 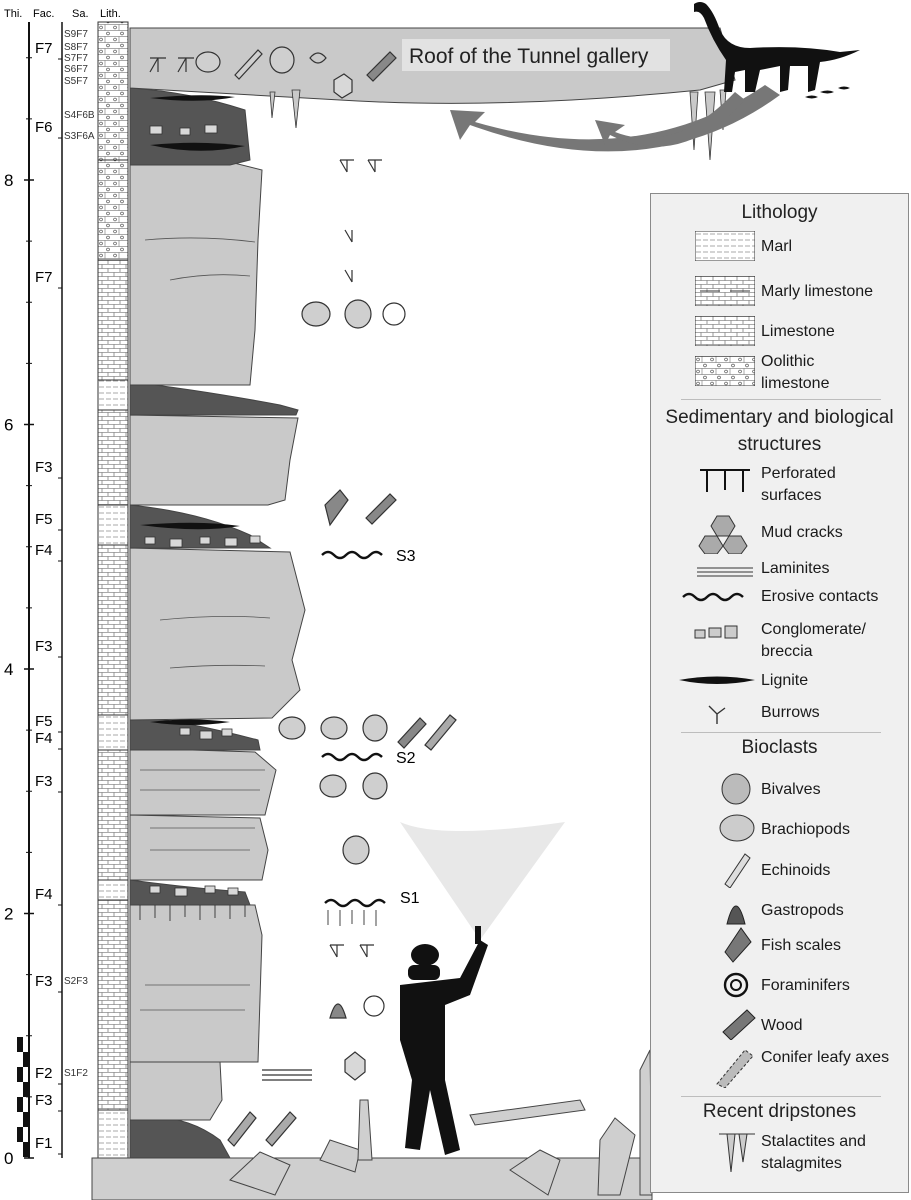 I want to click on legend-stalactites-stalagmites: Stalactites and stalagmites, so click(x=813, y=1152).